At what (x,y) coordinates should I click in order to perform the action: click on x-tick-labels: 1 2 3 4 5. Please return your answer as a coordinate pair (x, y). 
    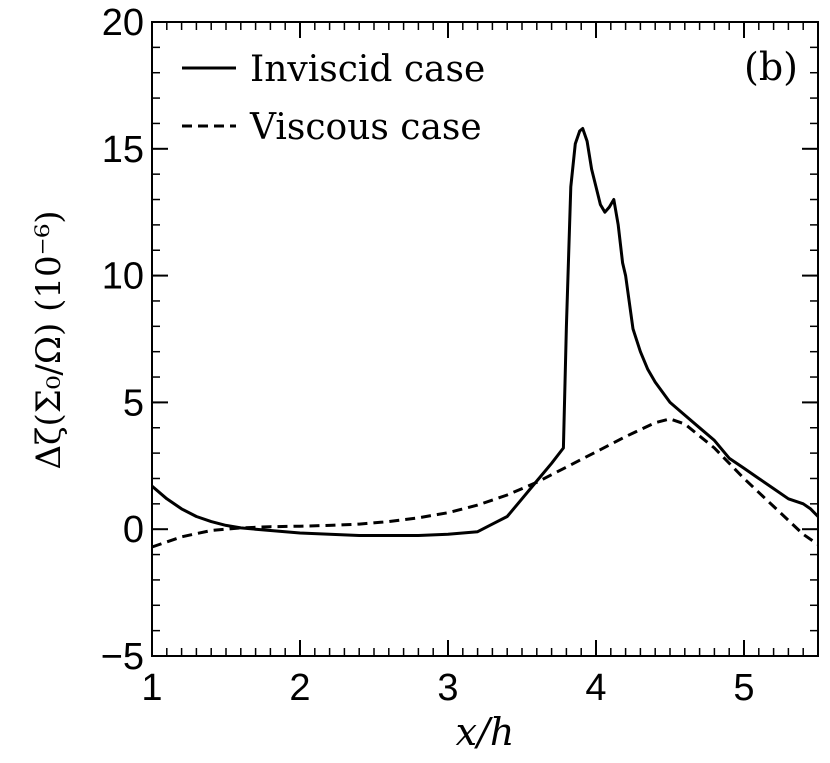
    Looking at the image, I should click on (447, 688).